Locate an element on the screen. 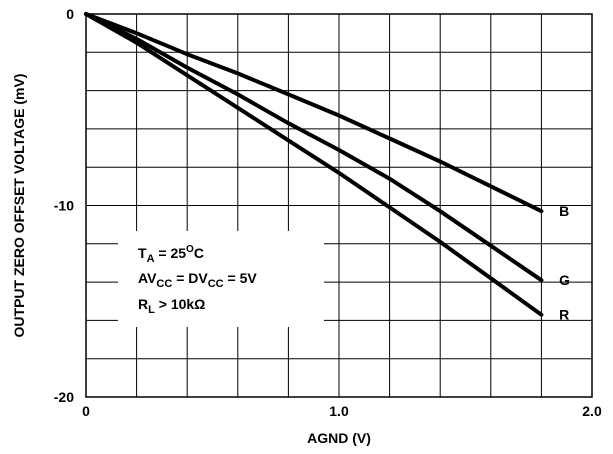 Image resolution: width=613 pixels, height=454 pixels. x-axis-label: AGND (V) is located at coordinates (339, 438).